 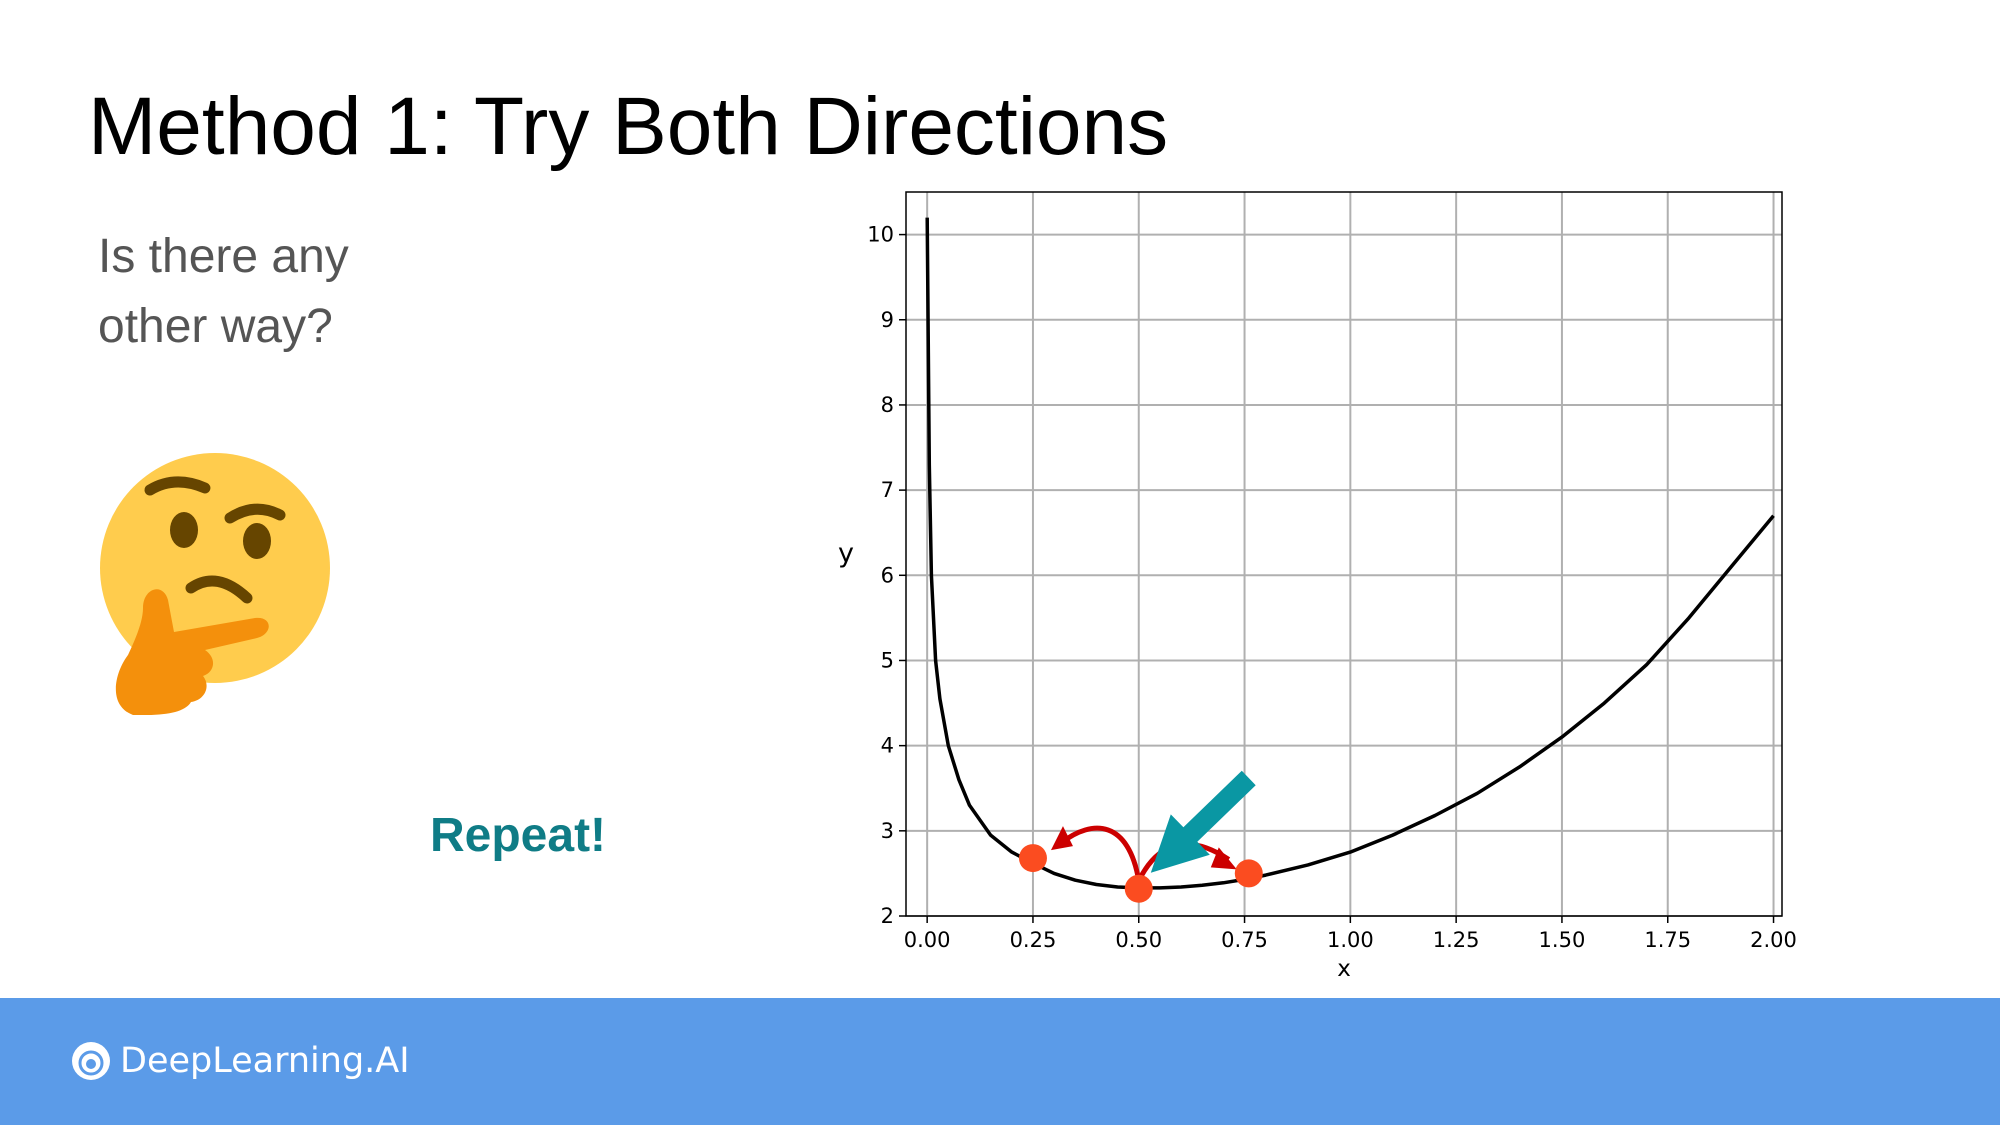 I want to click on footer-bar: DeepLearning.AI, so click(x=1000, y=1061).